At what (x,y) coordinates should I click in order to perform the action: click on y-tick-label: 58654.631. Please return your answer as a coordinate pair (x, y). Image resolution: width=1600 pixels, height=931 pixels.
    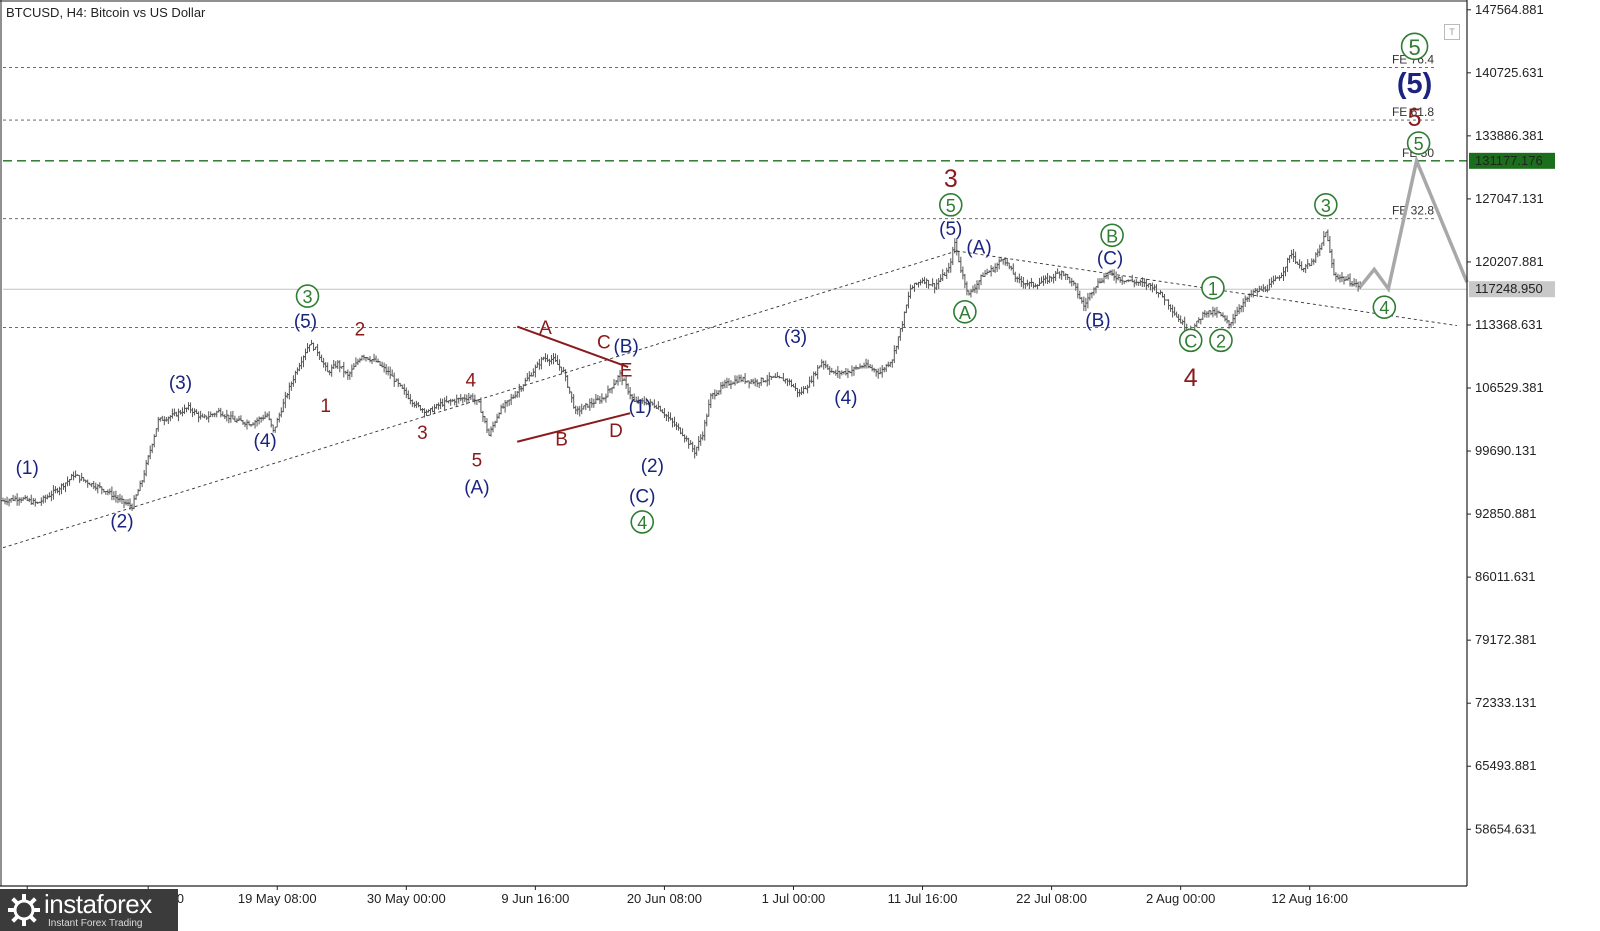
    Looking at the image, I should click on (1505, 828).